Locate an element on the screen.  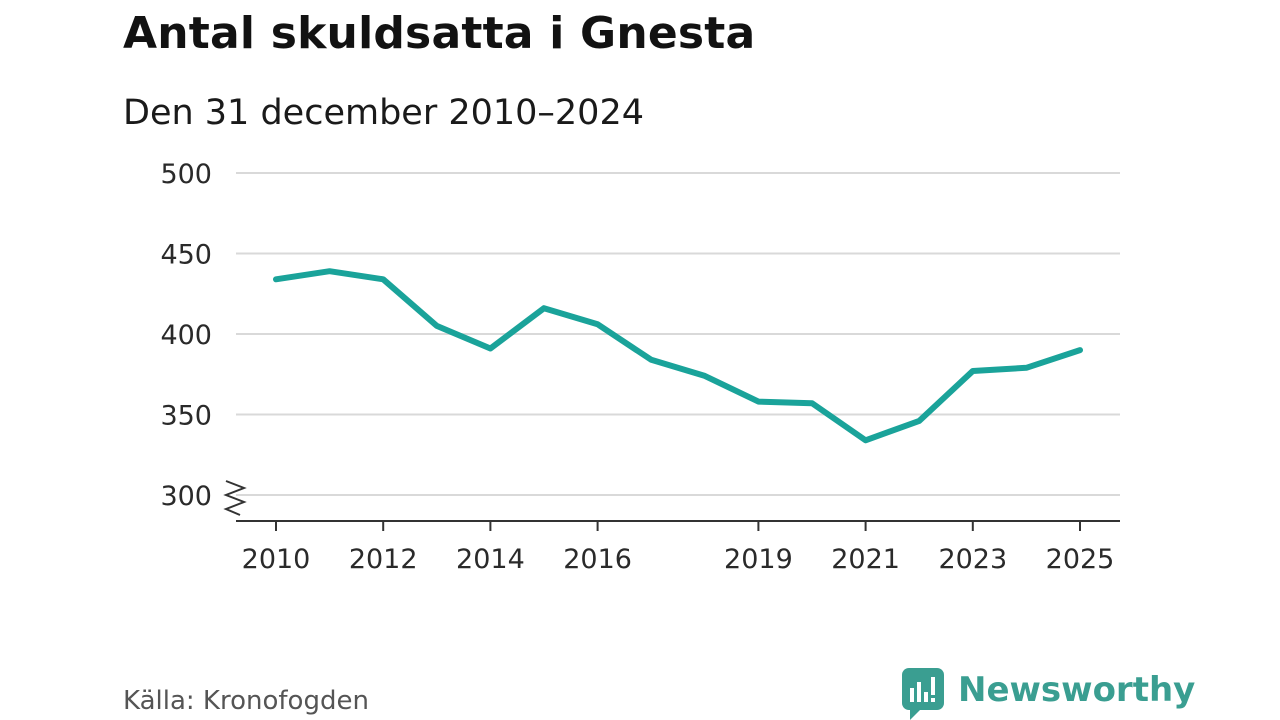
newsworthy-logo-icon is located at coordinates (923, 694).